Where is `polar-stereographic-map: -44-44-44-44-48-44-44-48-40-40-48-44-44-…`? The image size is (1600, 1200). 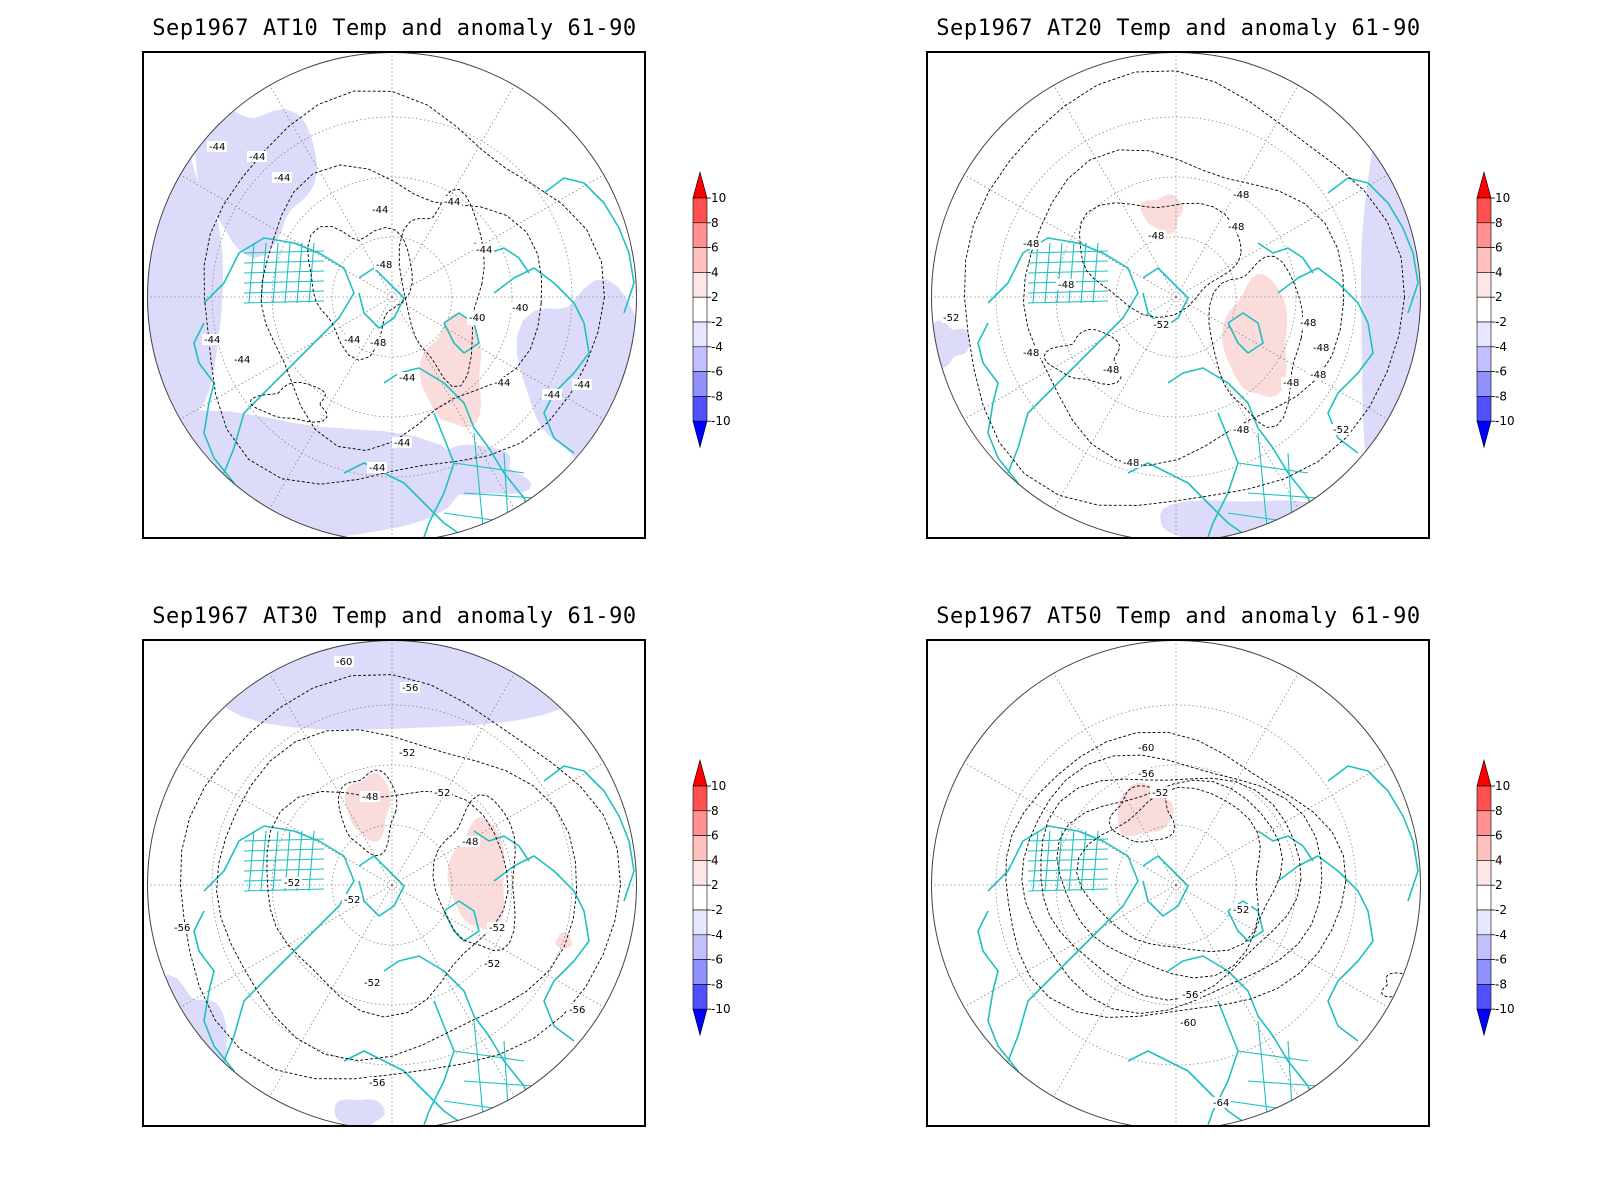 polar-stereographic-map: -44-44-44-44-48-44-44-48-40-40-48-44-44-… is located at coordinates (392, 295).